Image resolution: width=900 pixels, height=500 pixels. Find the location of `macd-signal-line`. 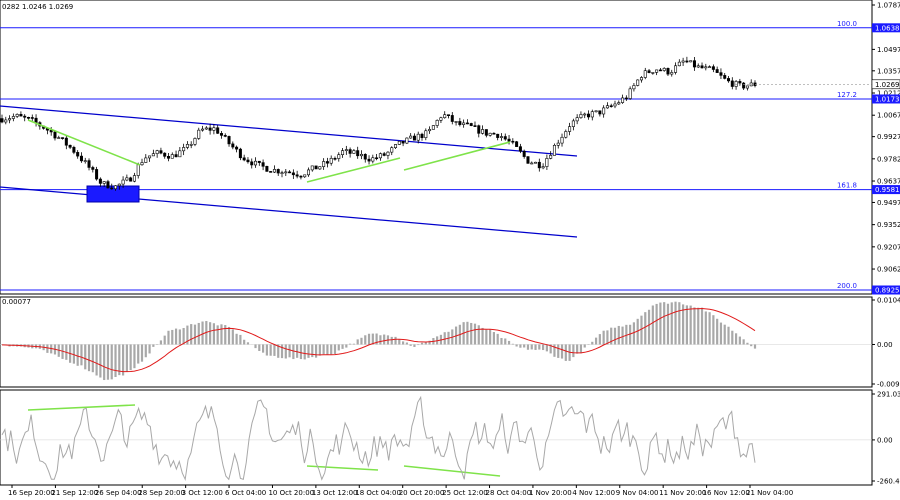

macd-signal-line is located at coordinates (378, 340).